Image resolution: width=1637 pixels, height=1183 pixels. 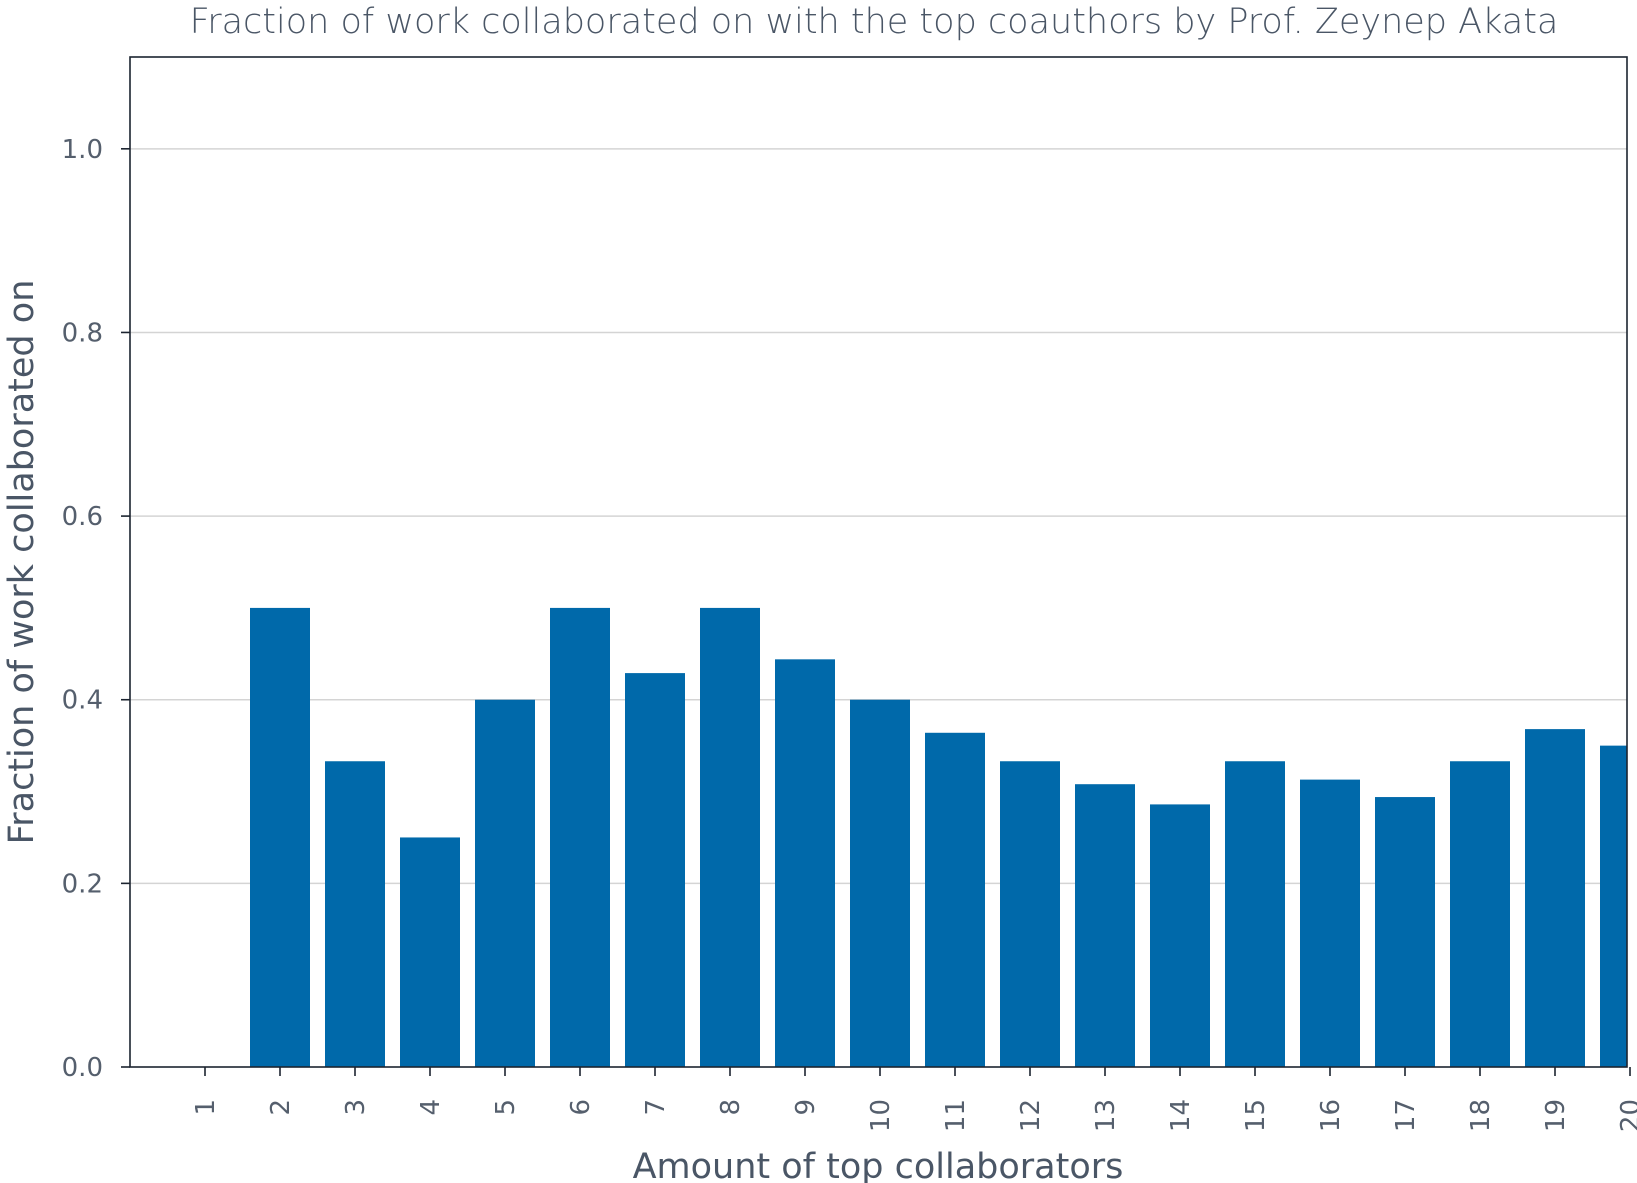 I want to click on x-tick-label: 19, so click(x=1556, y=1115).